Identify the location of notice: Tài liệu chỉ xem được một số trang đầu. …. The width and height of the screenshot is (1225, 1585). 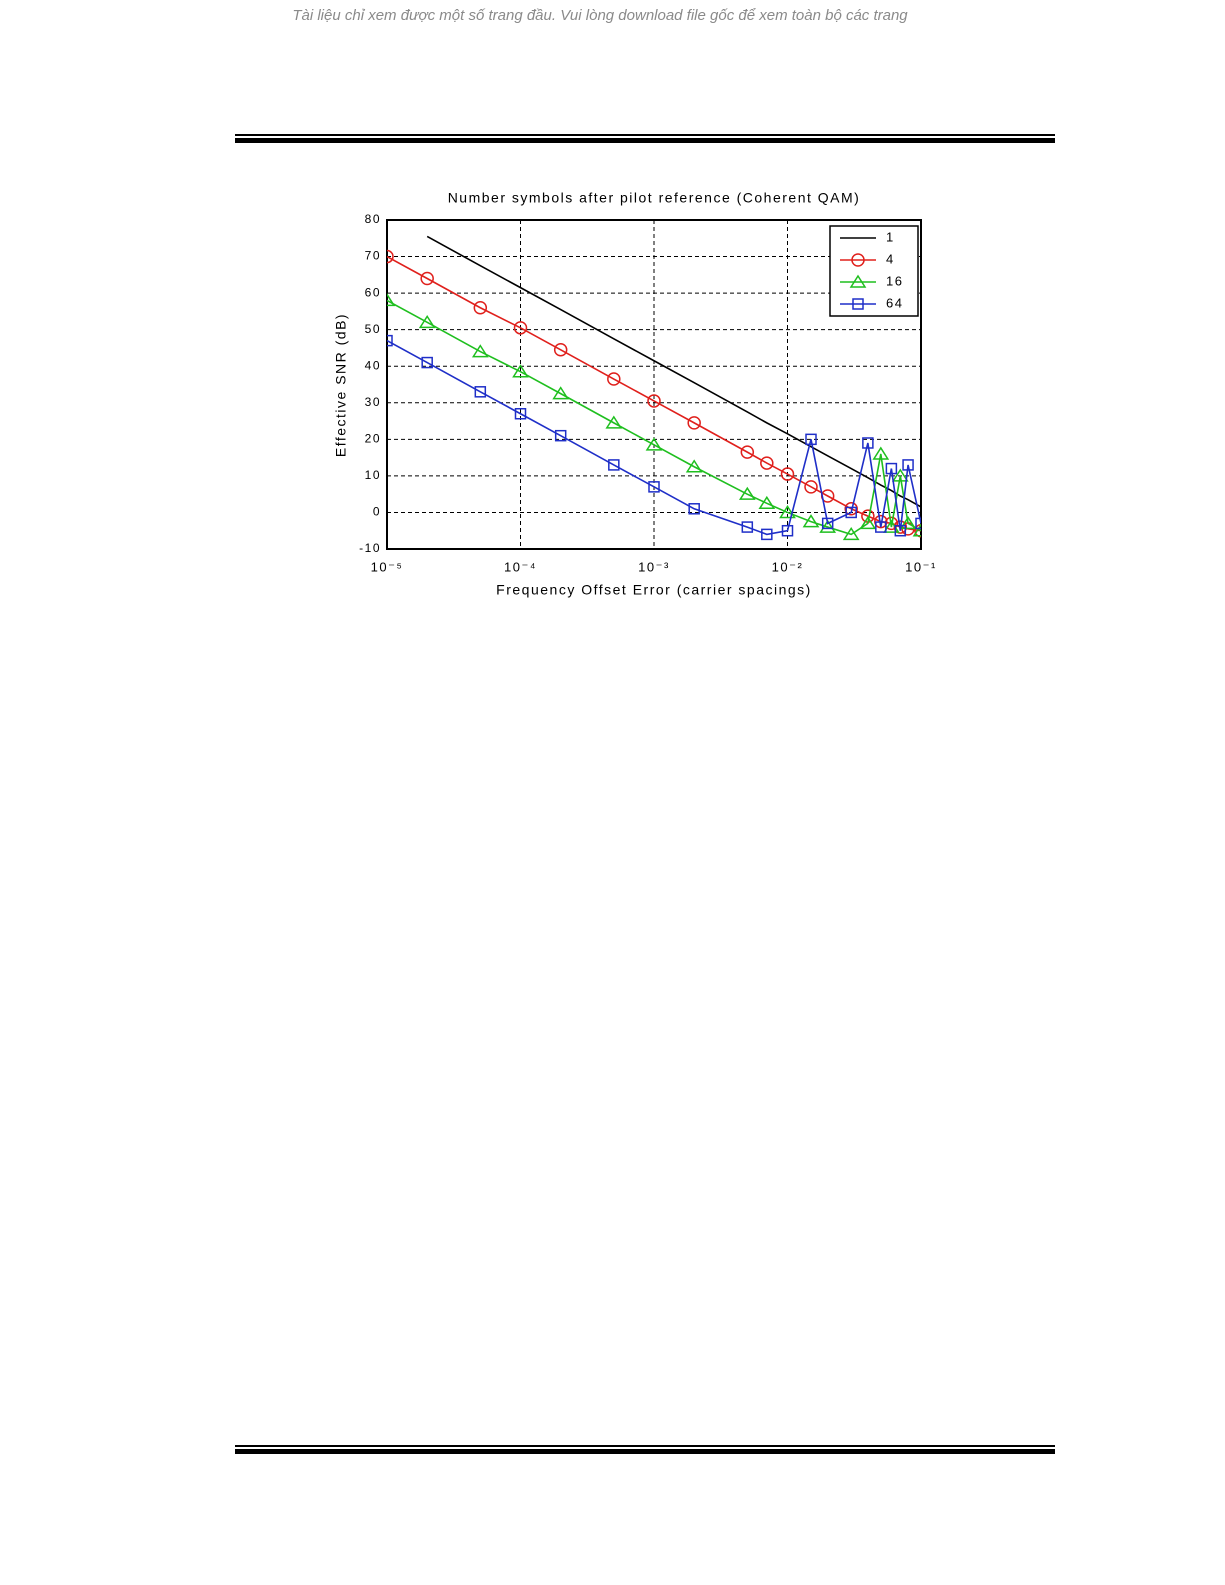
(600, 15).